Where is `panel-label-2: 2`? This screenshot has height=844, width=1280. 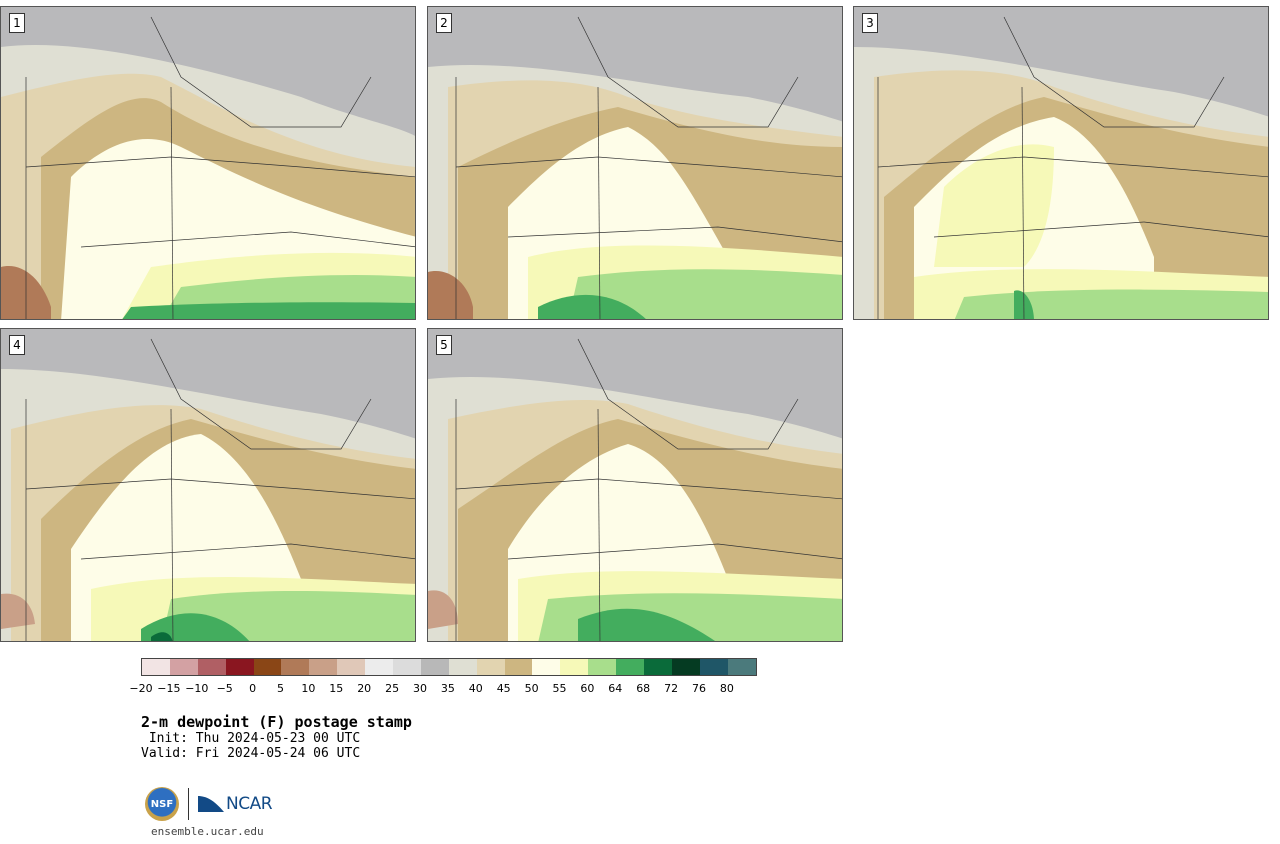
panel-label-2: 2 is located at coordinates (444, 23).